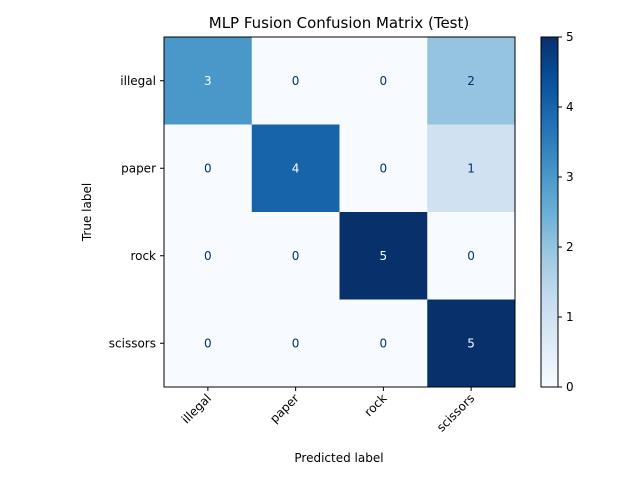  Describe the element at coordinates (570, 107) in the screenshot. I see `colorbar-tick-label: 4` at that location.